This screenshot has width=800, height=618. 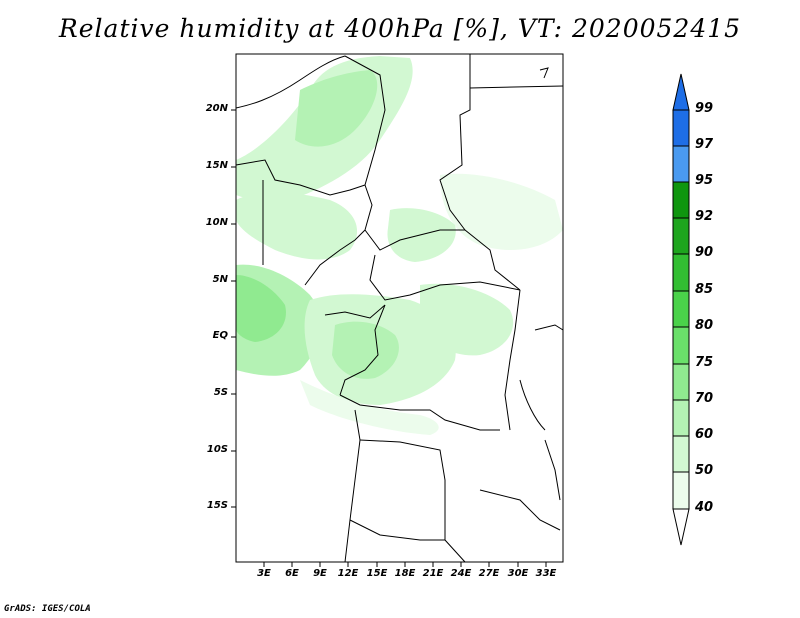 I want to click on lon-label: 9E, so click(x=320, y=573).